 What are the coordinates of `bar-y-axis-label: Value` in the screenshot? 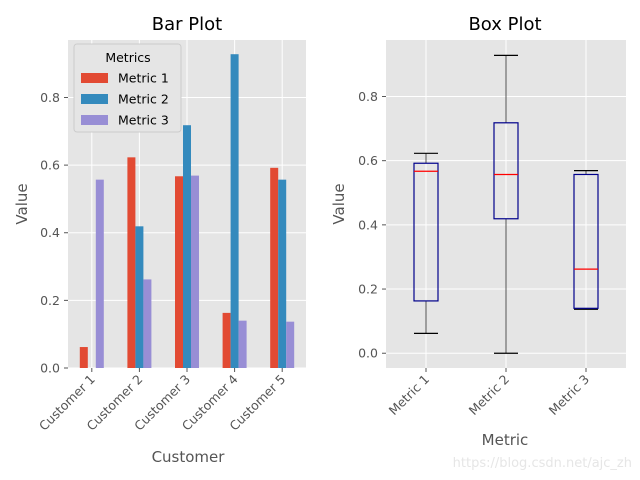 It's located at (22, 203).